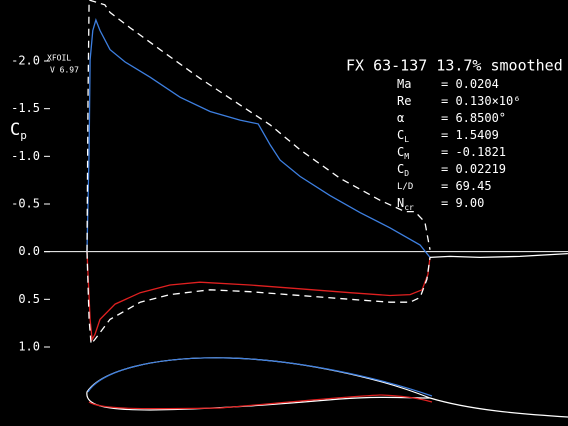 This screenshot has height=426, width=568. What do you see at coordinates (406, 173) in the screenshot?
I see `param-sub: D` at bounding box center [406, 173].